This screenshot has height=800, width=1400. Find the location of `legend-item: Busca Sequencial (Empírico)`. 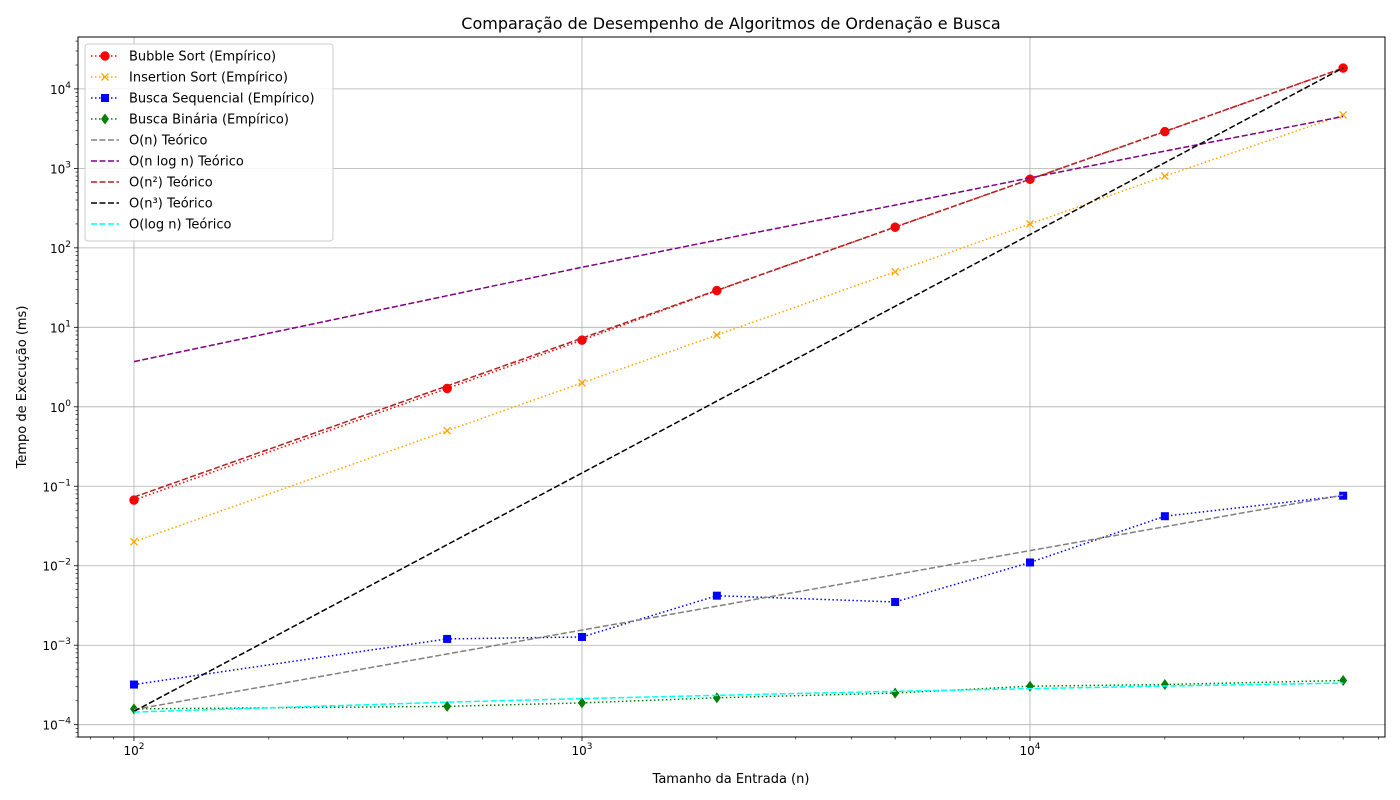

legend-item: Busca Sequencial (Empírico) is located at coordinates (203, 99).